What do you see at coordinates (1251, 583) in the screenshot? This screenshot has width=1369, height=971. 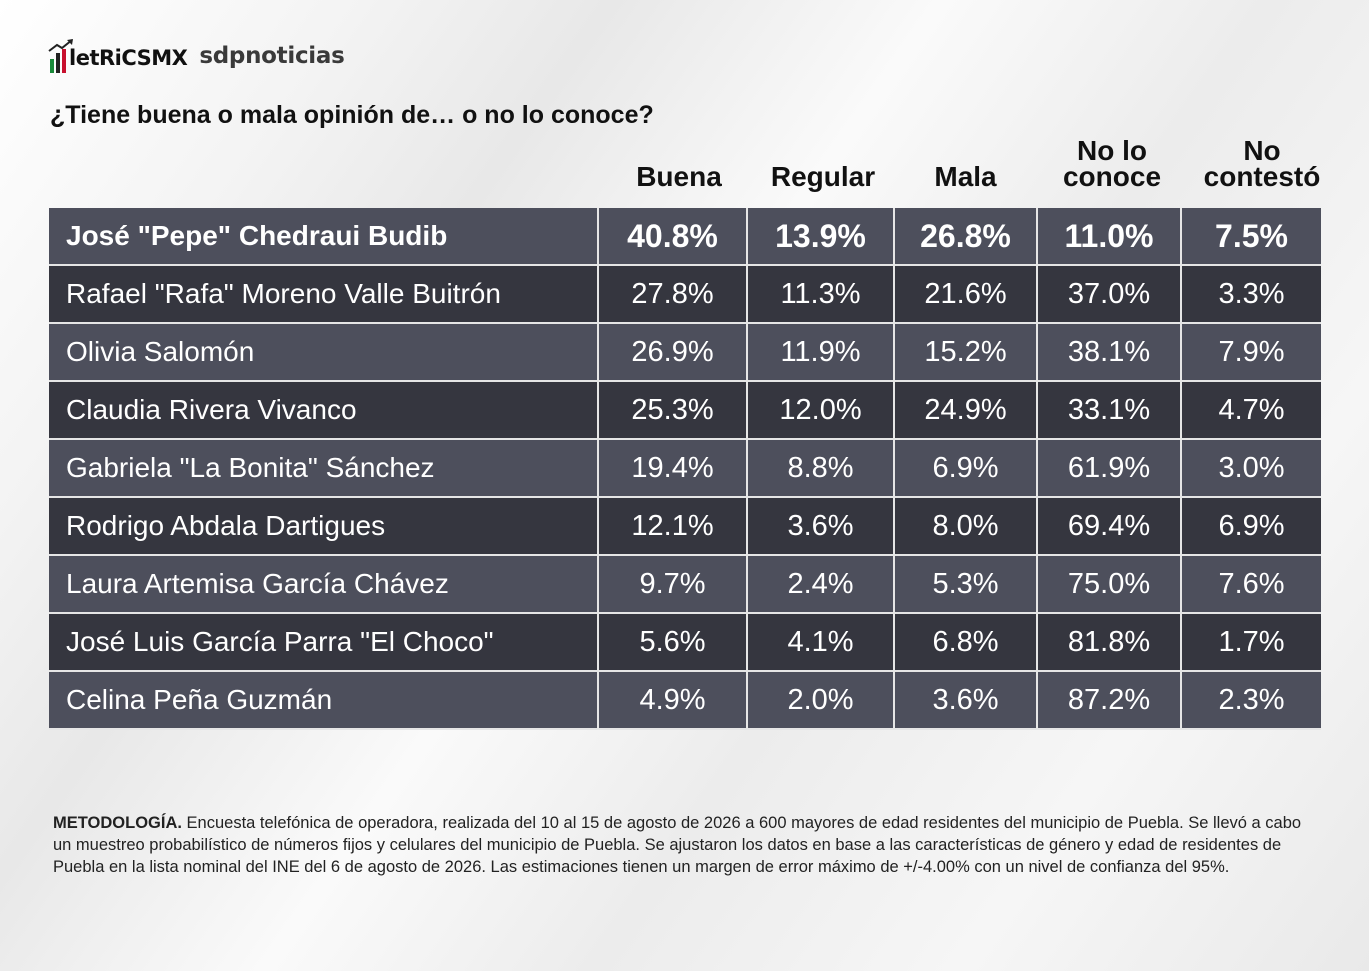 I see `value-cell: 7.6%` at bounding box center [1251, 583].